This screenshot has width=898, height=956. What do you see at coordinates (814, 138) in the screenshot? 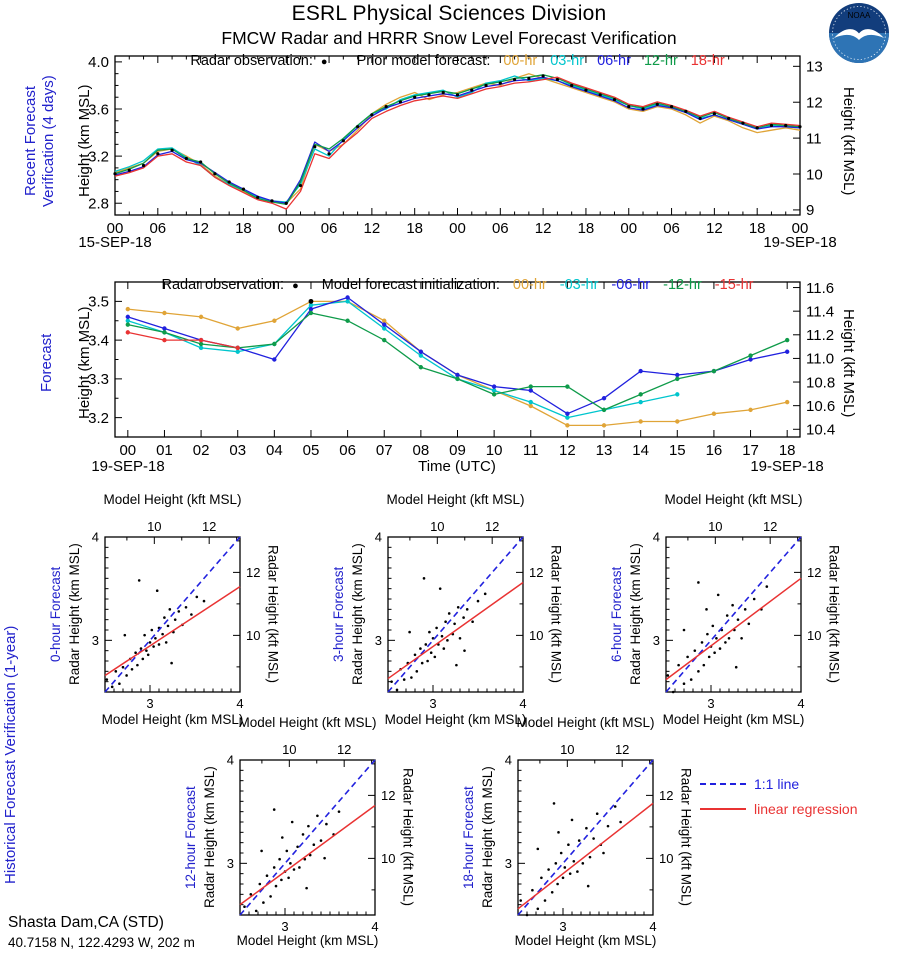
I see `svg-text: 11` at bounding box center [814, 138].